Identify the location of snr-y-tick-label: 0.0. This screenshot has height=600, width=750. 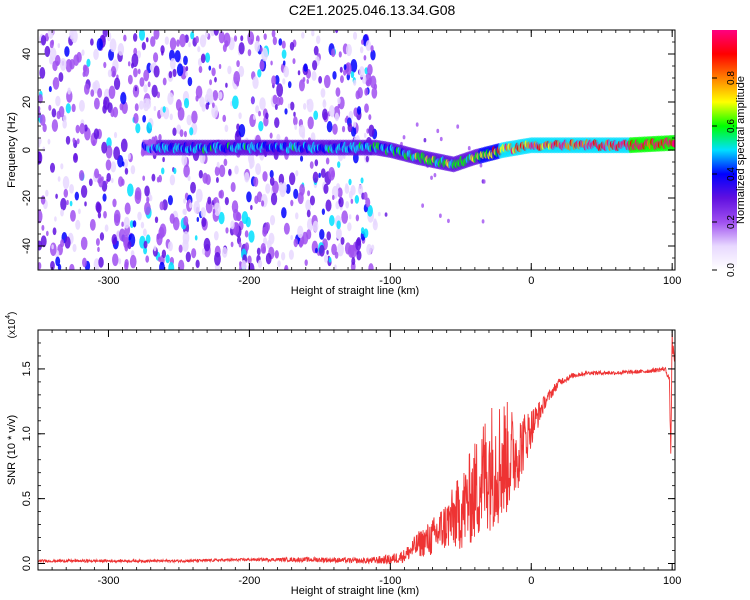
(27, 563).